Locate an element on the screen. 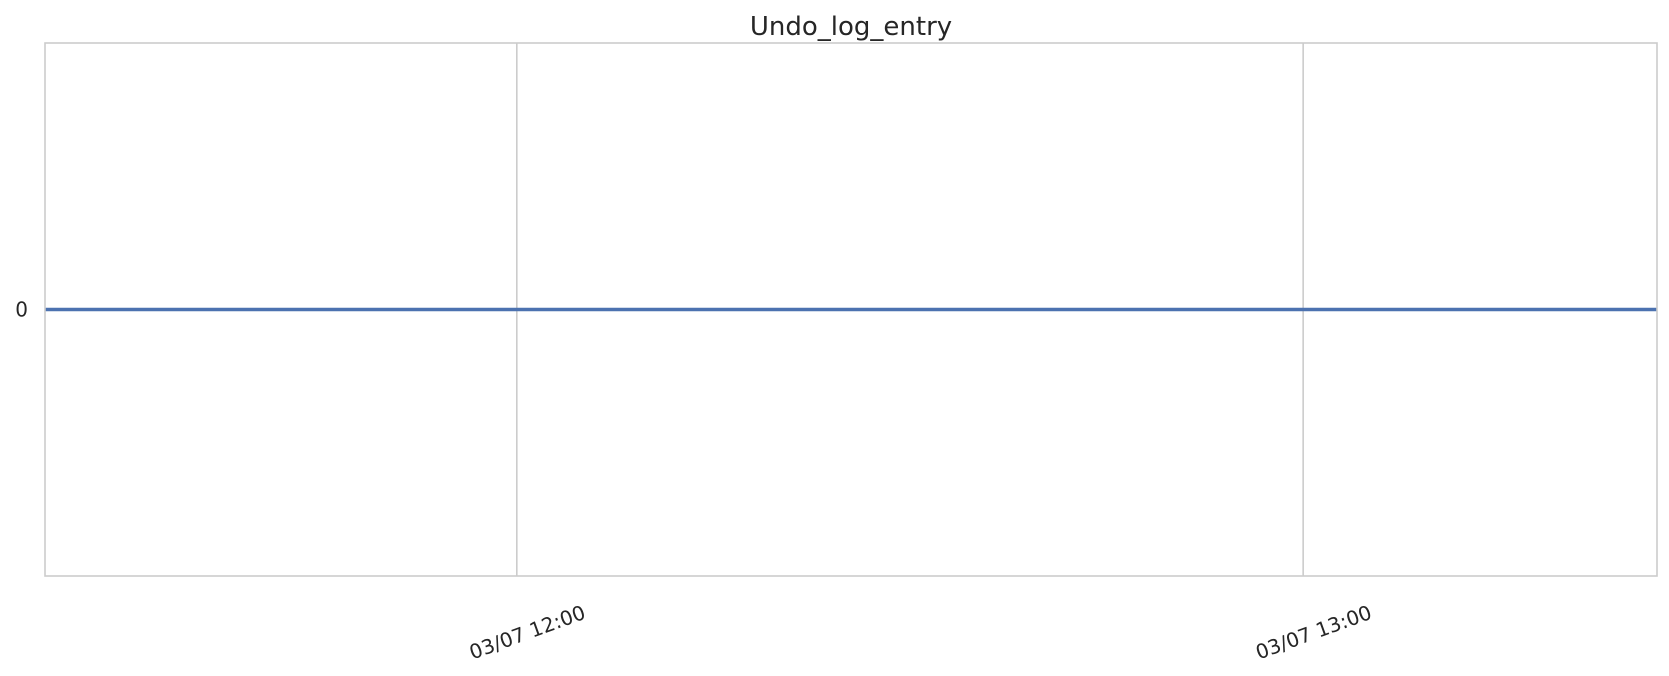  chart-title: Undo_log_entry is located at coordinates (851, 27).